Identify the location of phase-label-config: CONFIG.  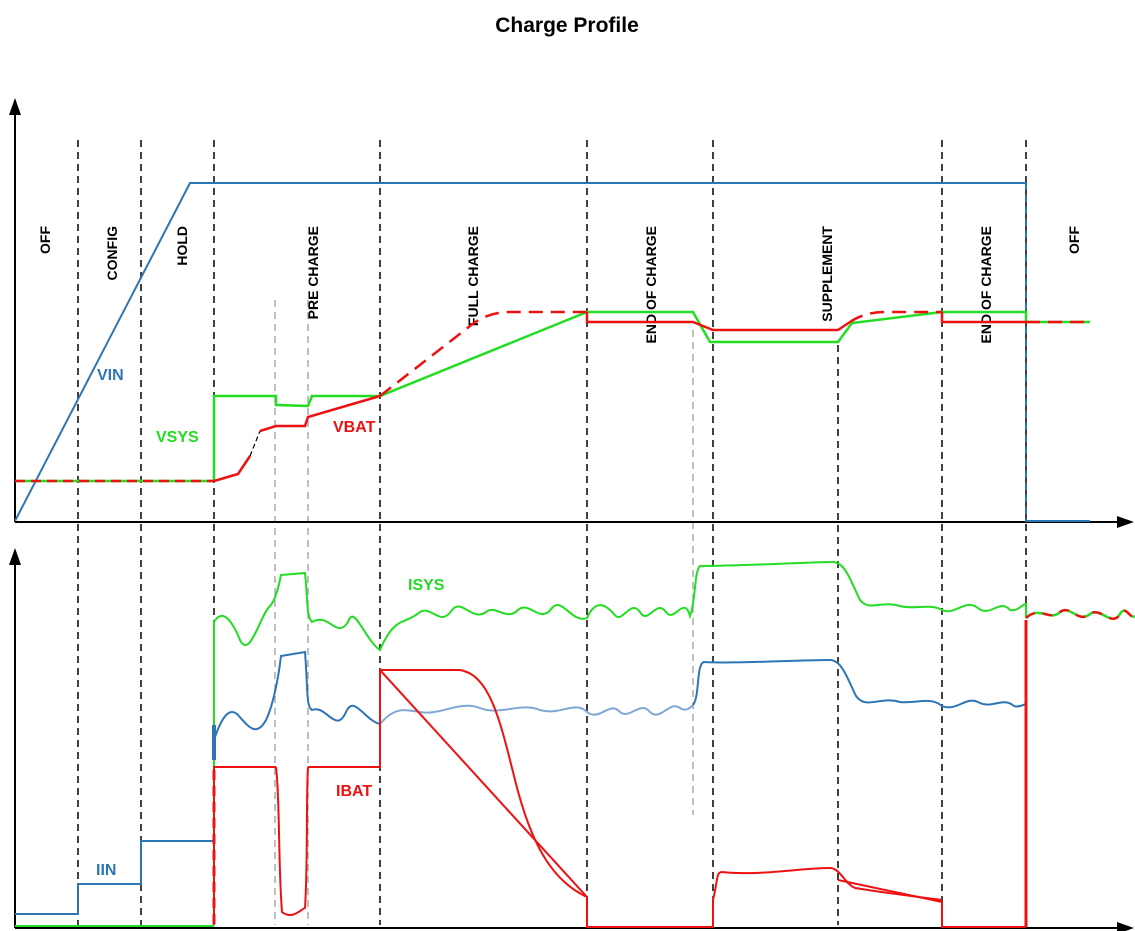
(112, 253).